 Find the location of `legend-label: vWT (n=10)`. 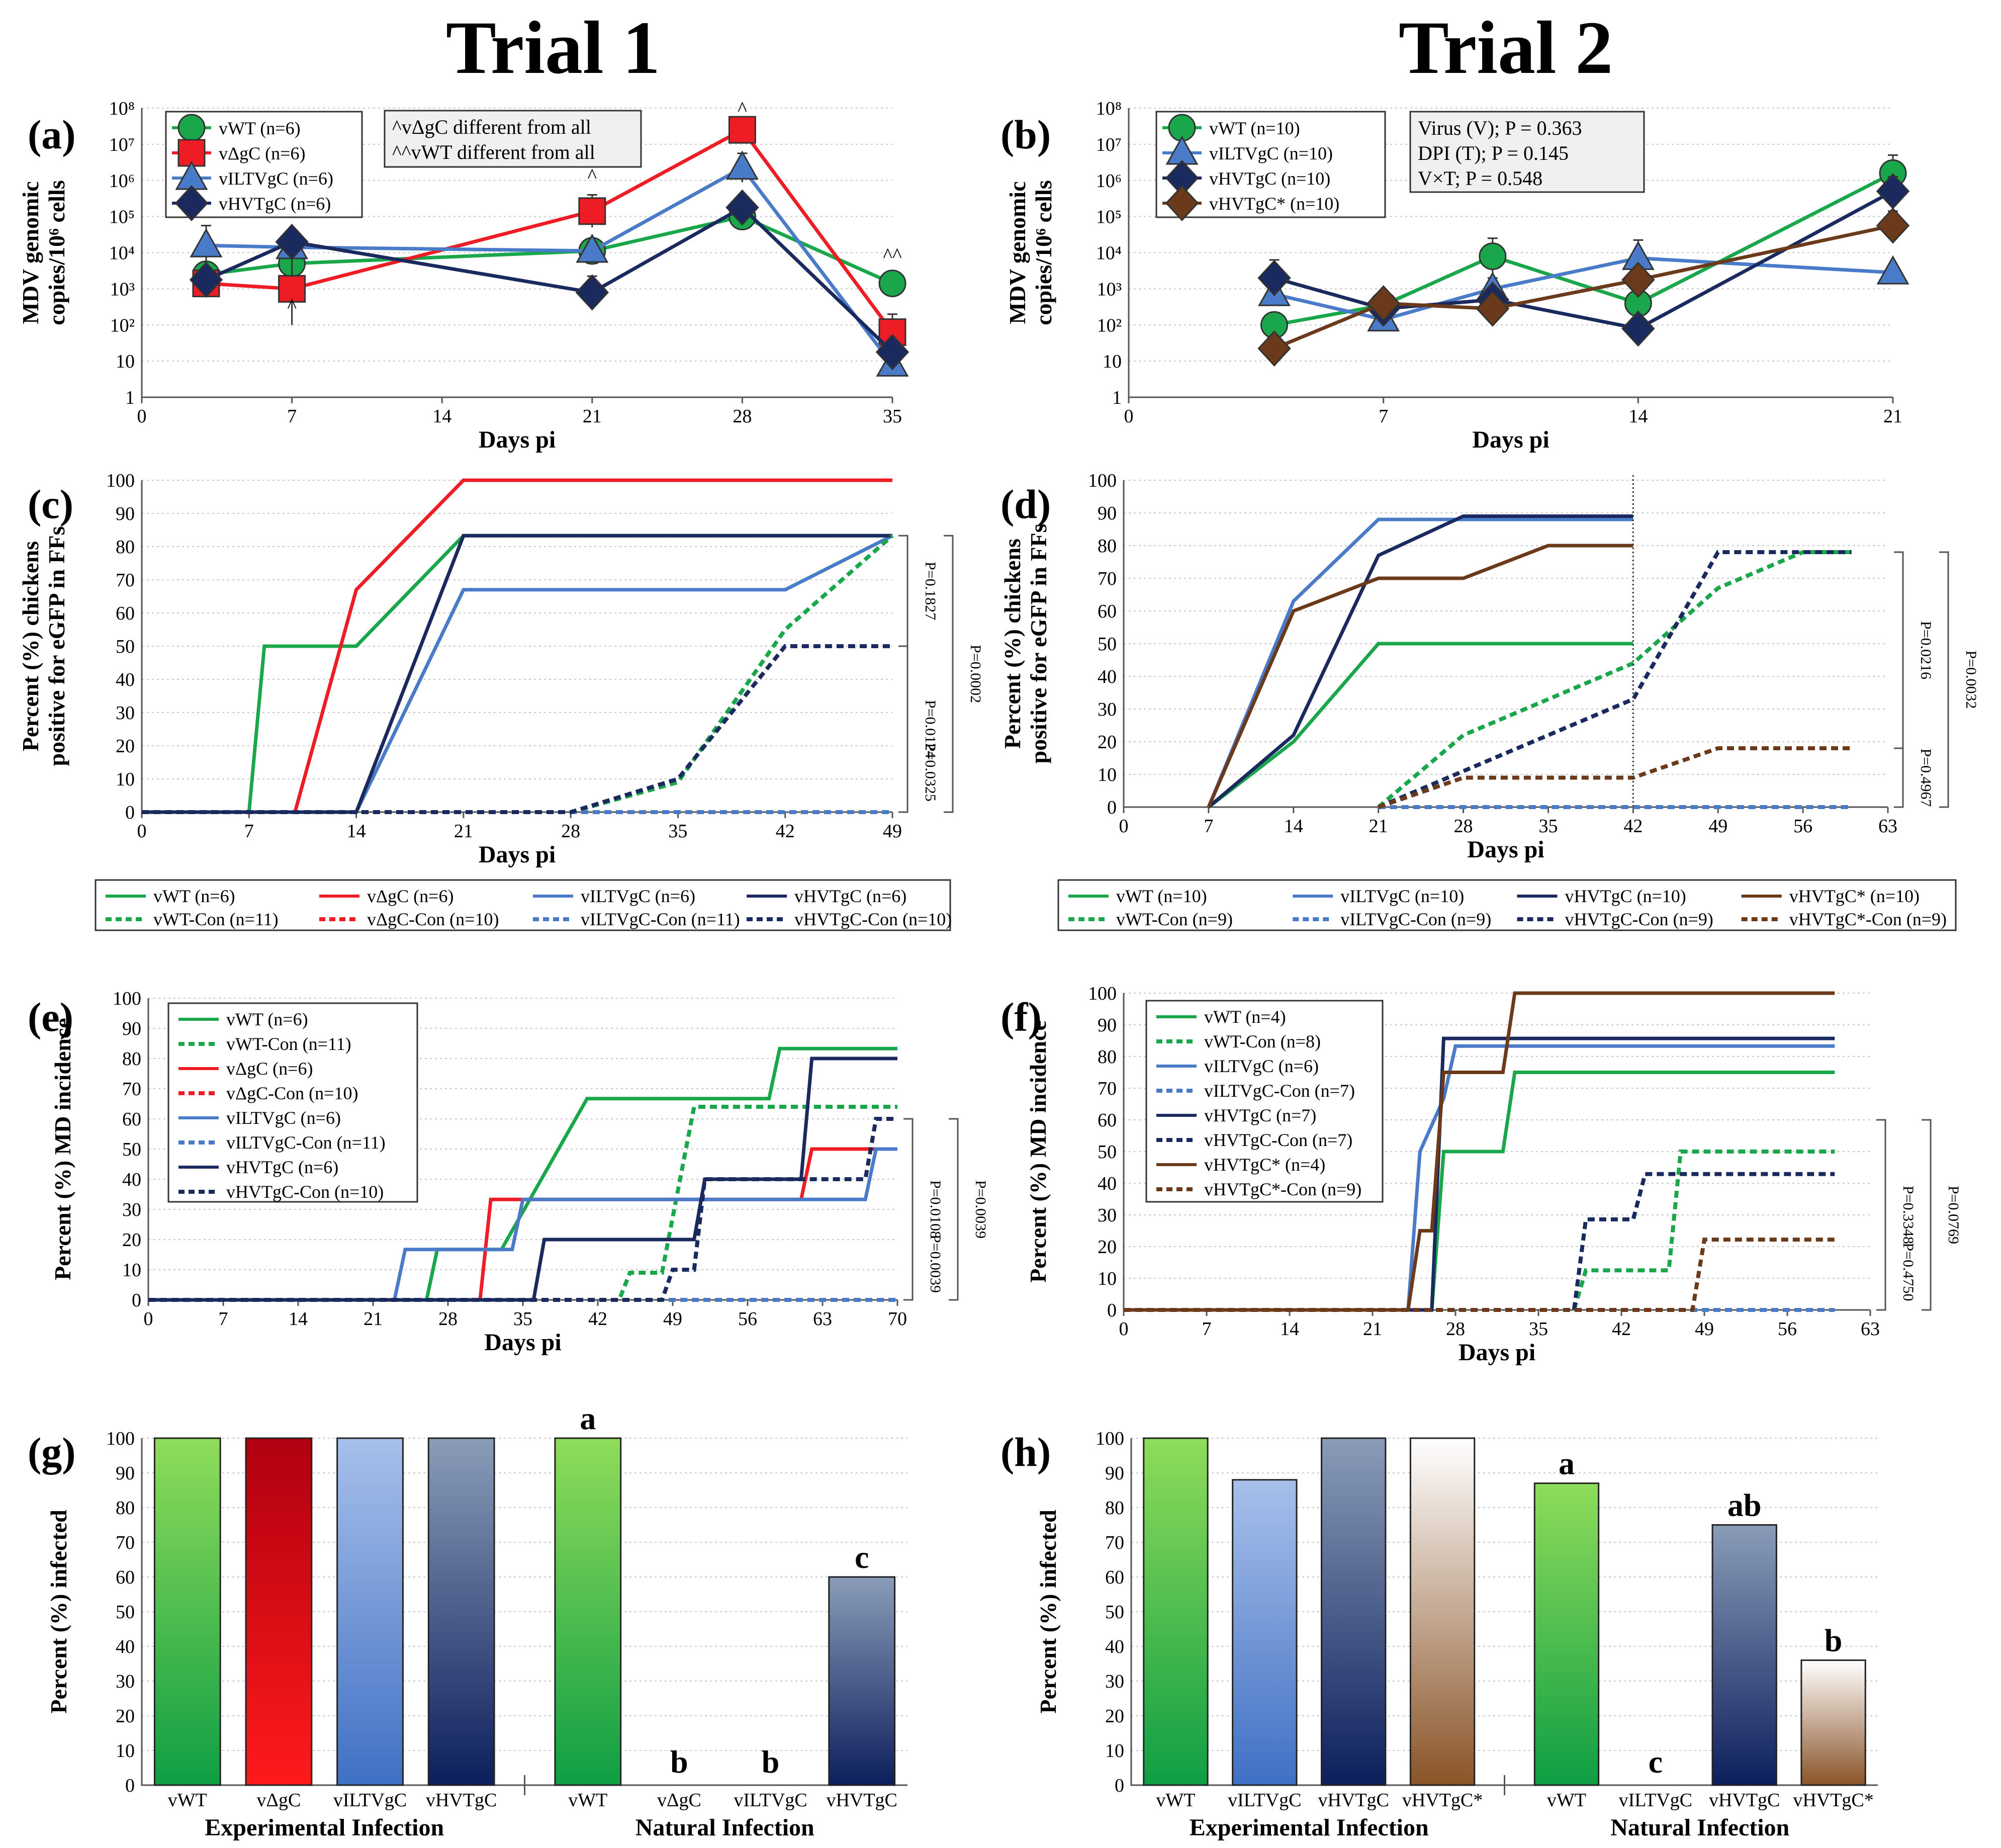

legend-label: vWT (n=10) is located at coordinates (1254, 128).